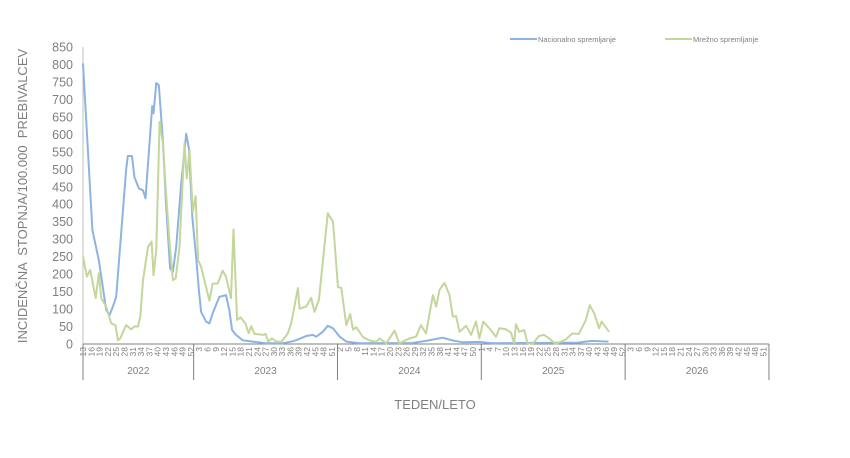 This screenshot has width=850, height=458. Describe the element at coordinates (266, 352) in the screenshot. I see `x-tick-label-week: 27` at that location.